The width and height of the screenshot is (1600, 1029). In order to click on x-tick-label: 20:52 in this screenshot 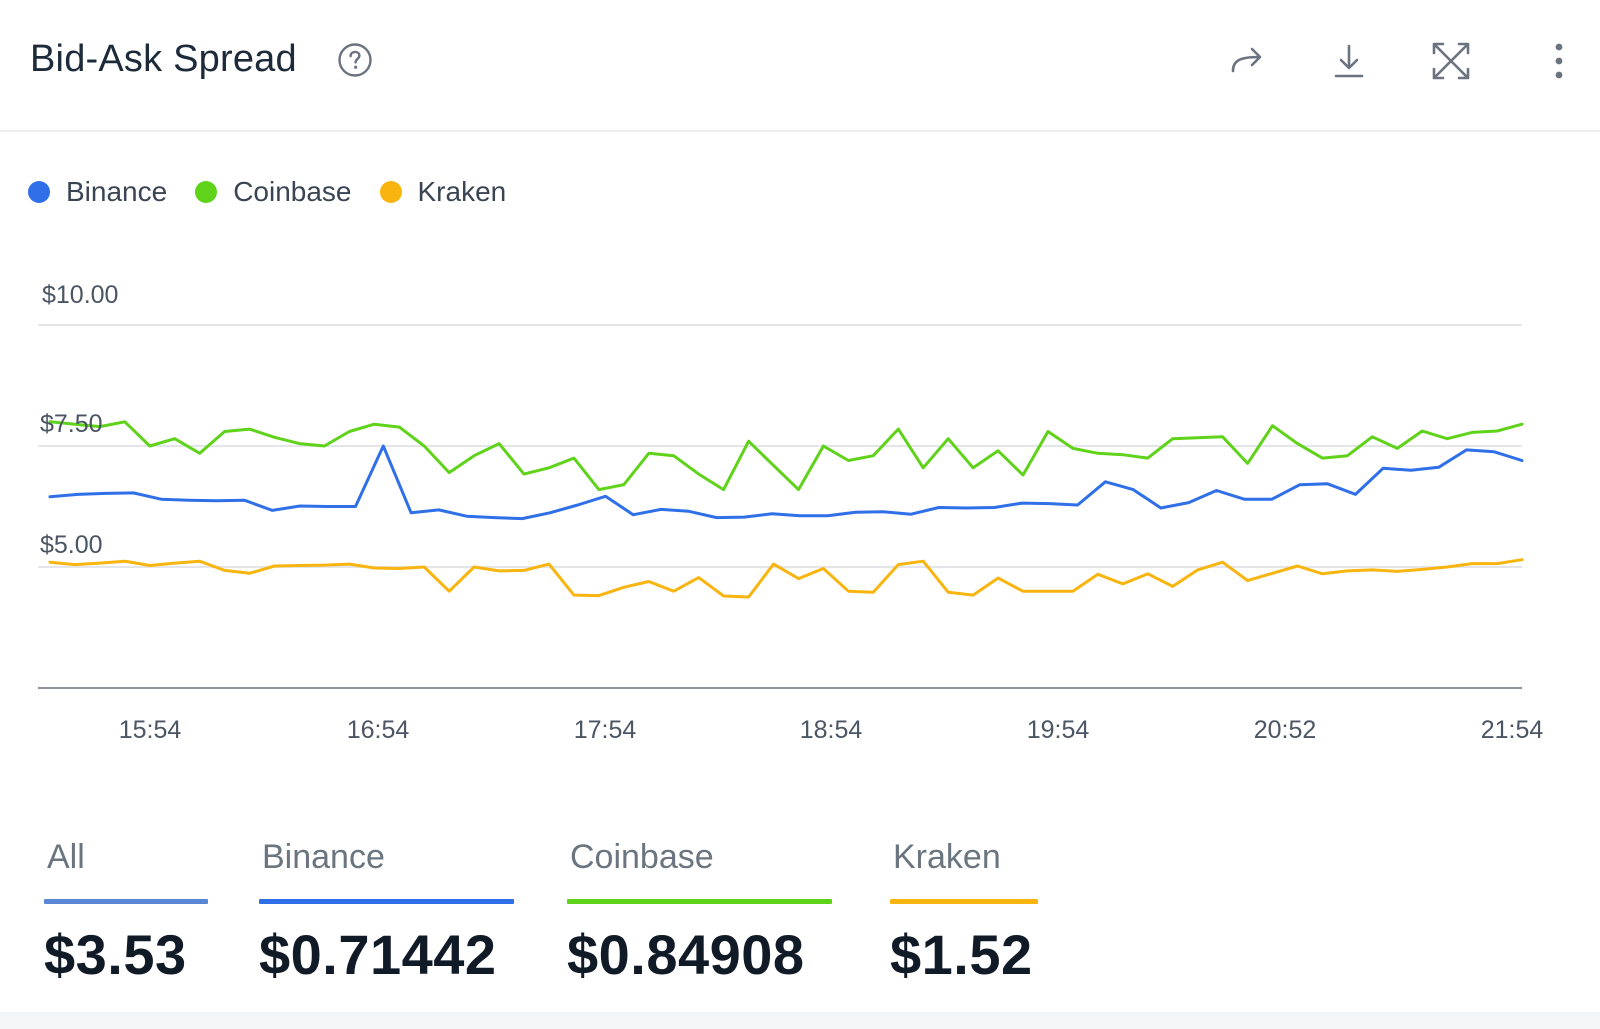, I will do `click(1285, 730)`.